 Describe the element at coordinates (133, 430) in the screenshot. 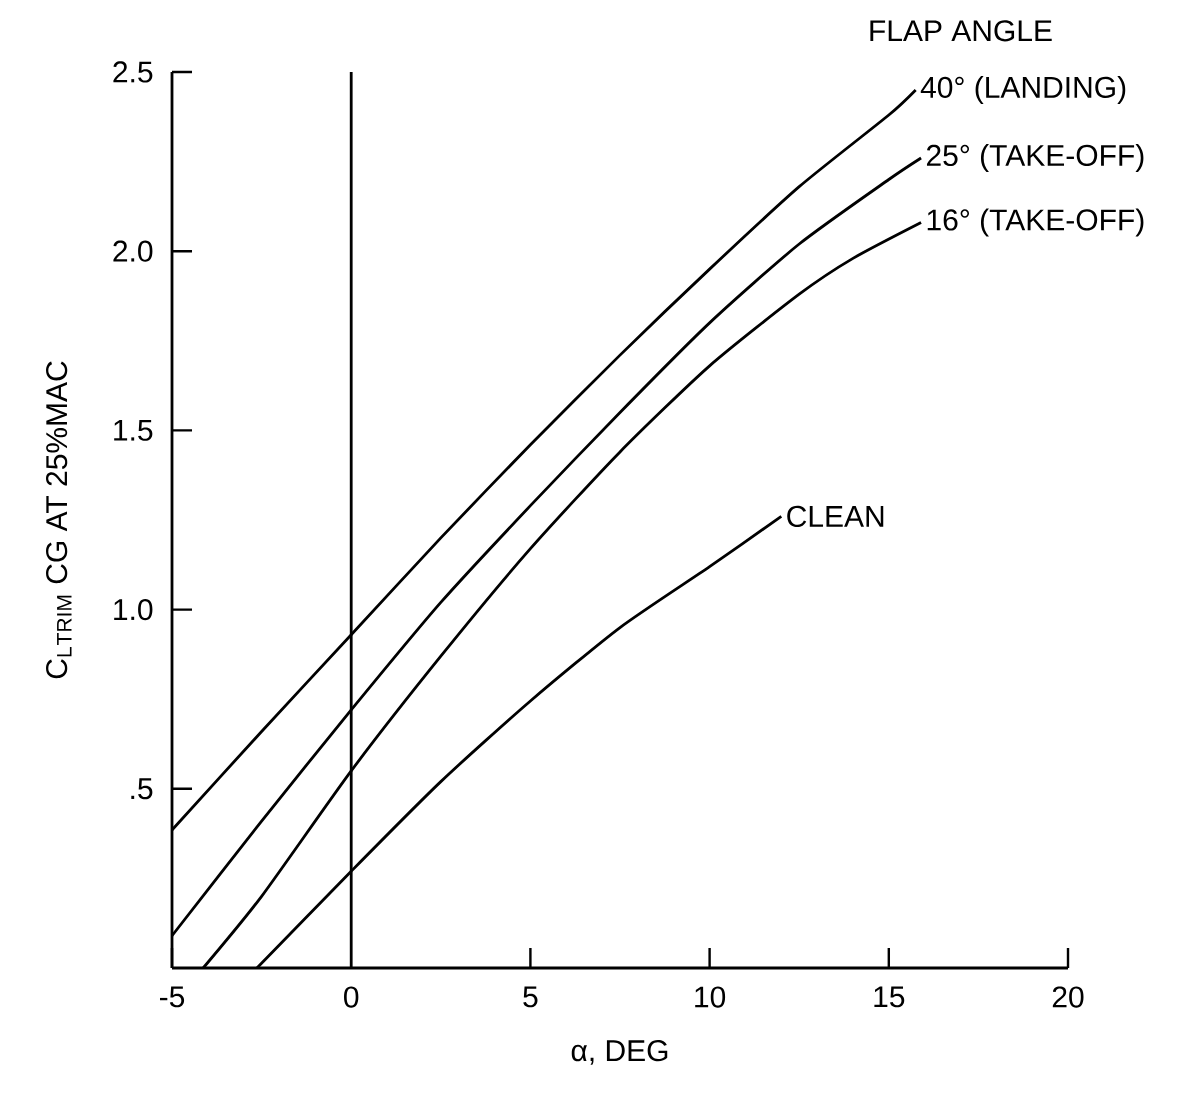

I see `y-tick-label: 1.5` at that location.